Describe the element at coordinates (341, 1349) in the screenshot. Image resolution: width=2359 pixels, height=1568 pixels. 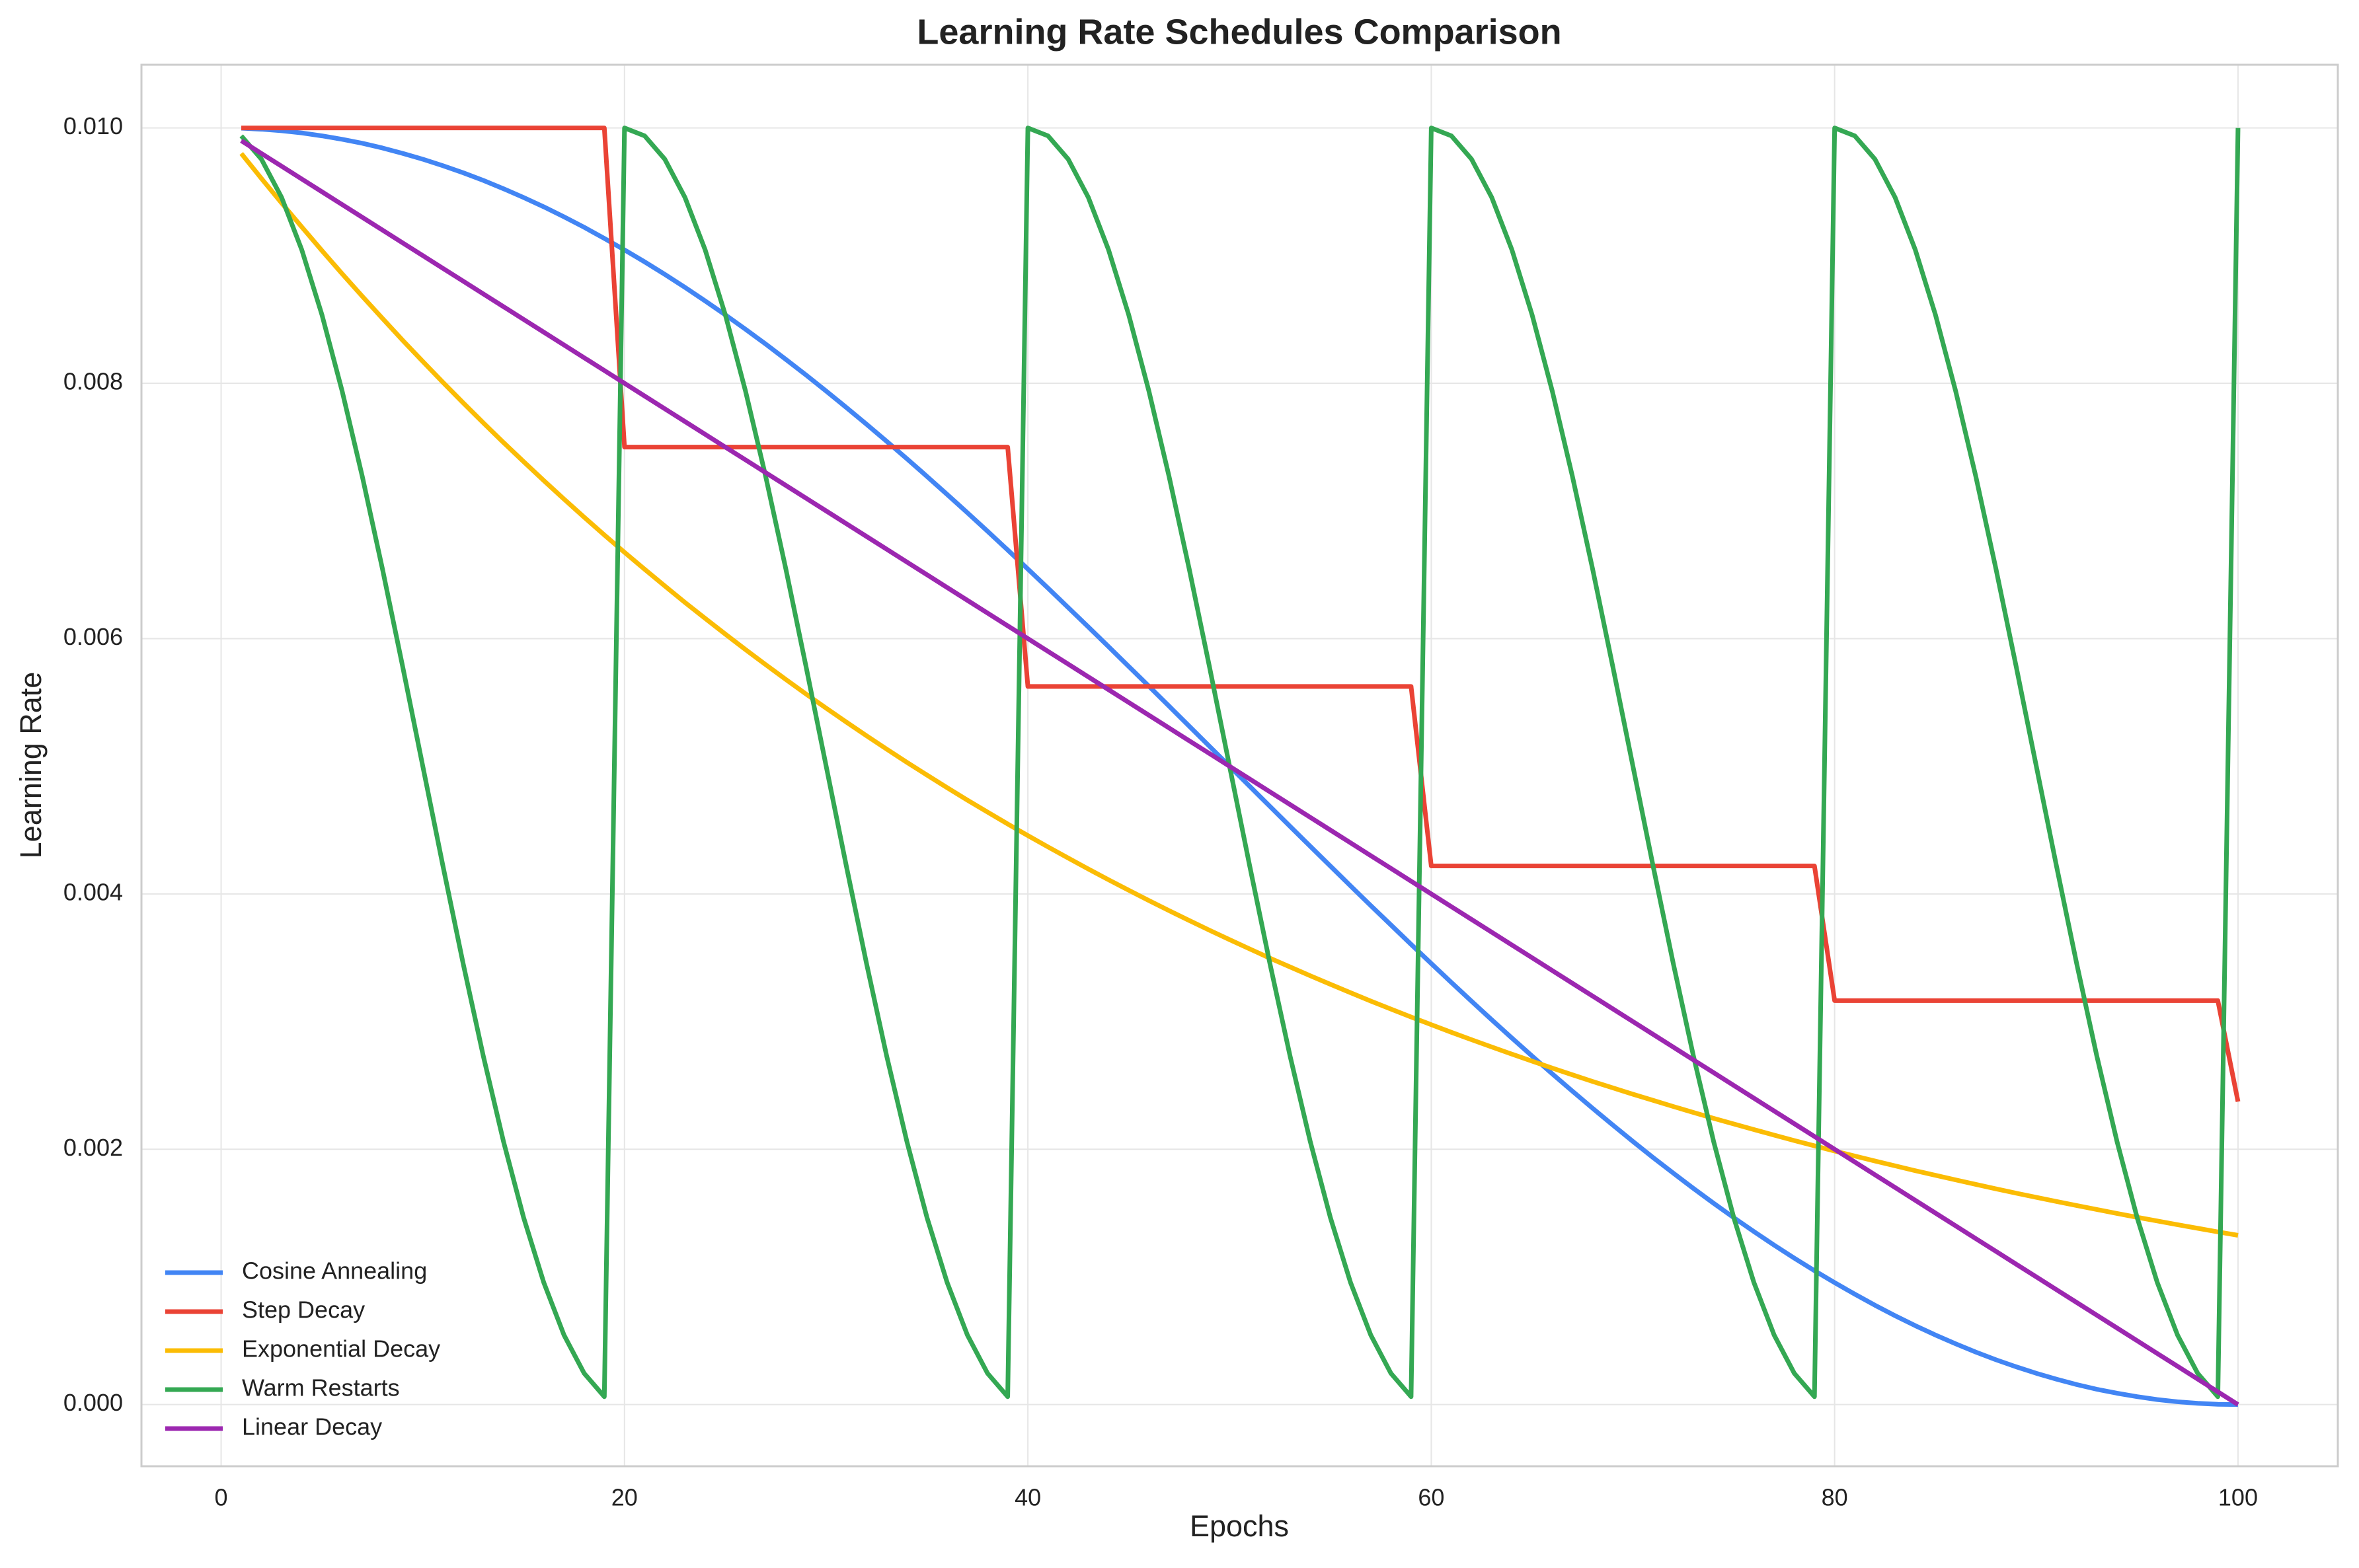
I see `legend-label: Exponential Decay` at that location.